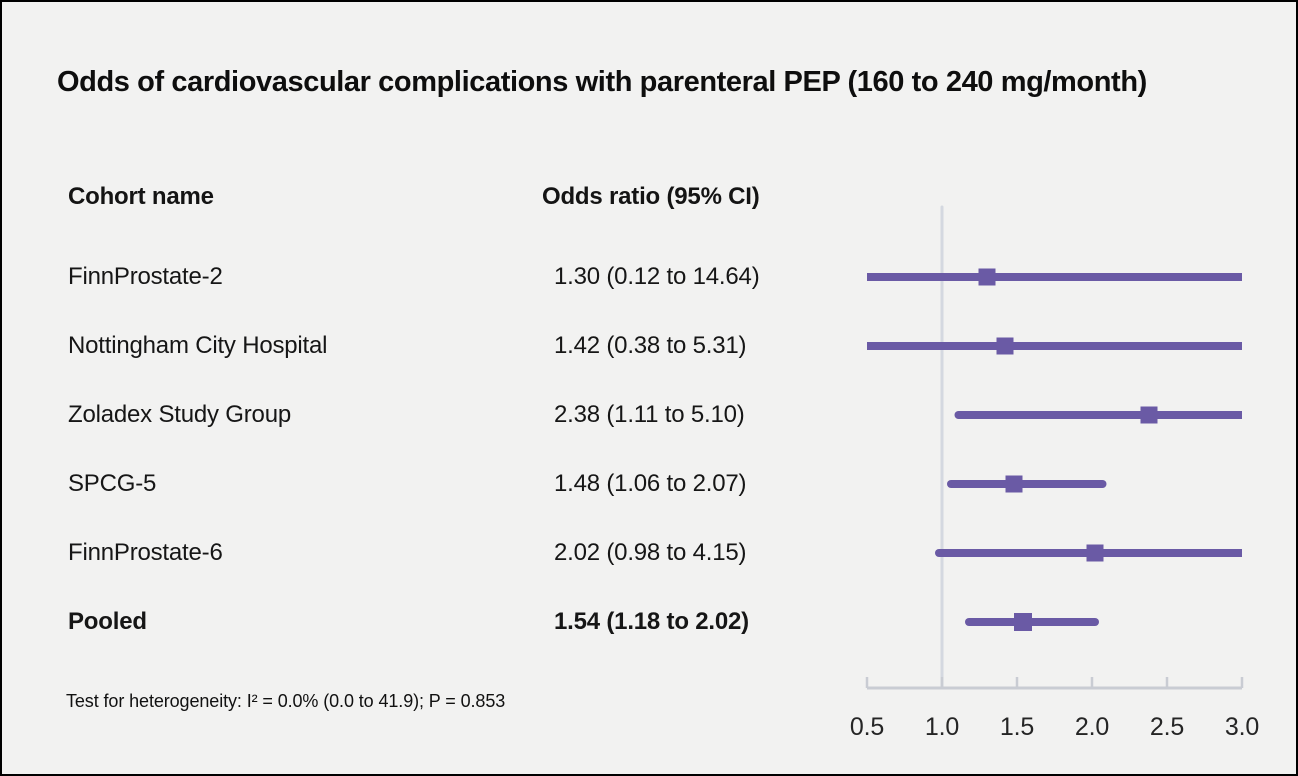  Describe the element at coordinates (867, 727) in the screenshot. I see `x-axis-tick-label: 0.5` at that location.